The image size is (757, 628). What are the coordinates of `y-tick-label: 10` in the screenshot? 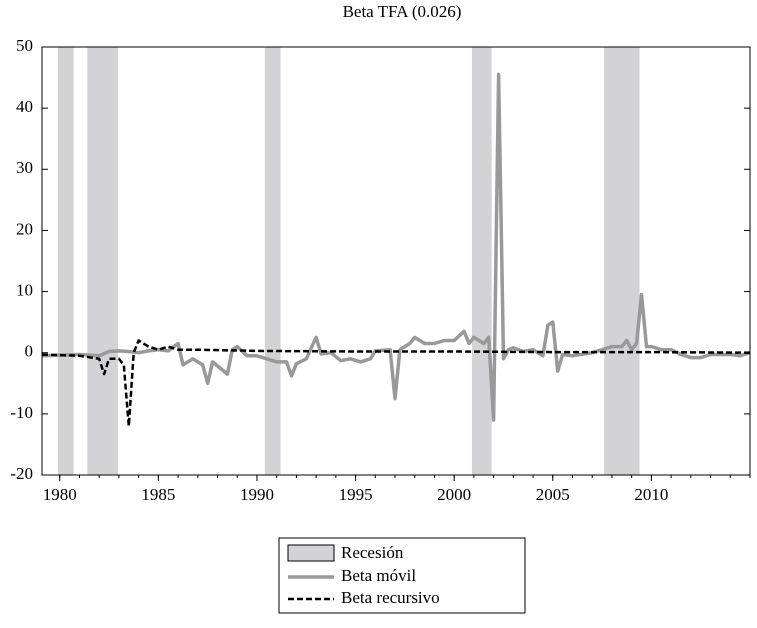 It's located at (24, 289).